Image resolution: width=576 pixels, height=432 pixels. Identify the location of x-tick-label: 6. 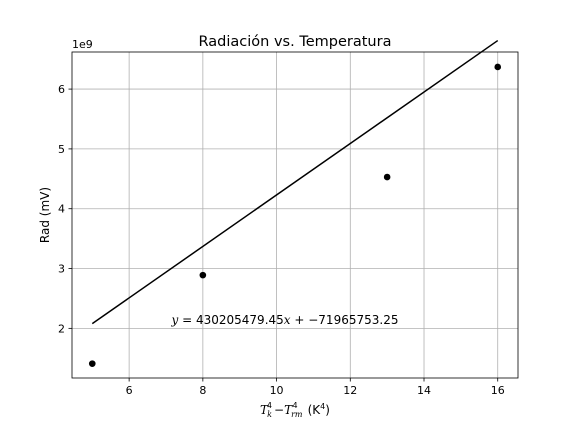
(129, 390).